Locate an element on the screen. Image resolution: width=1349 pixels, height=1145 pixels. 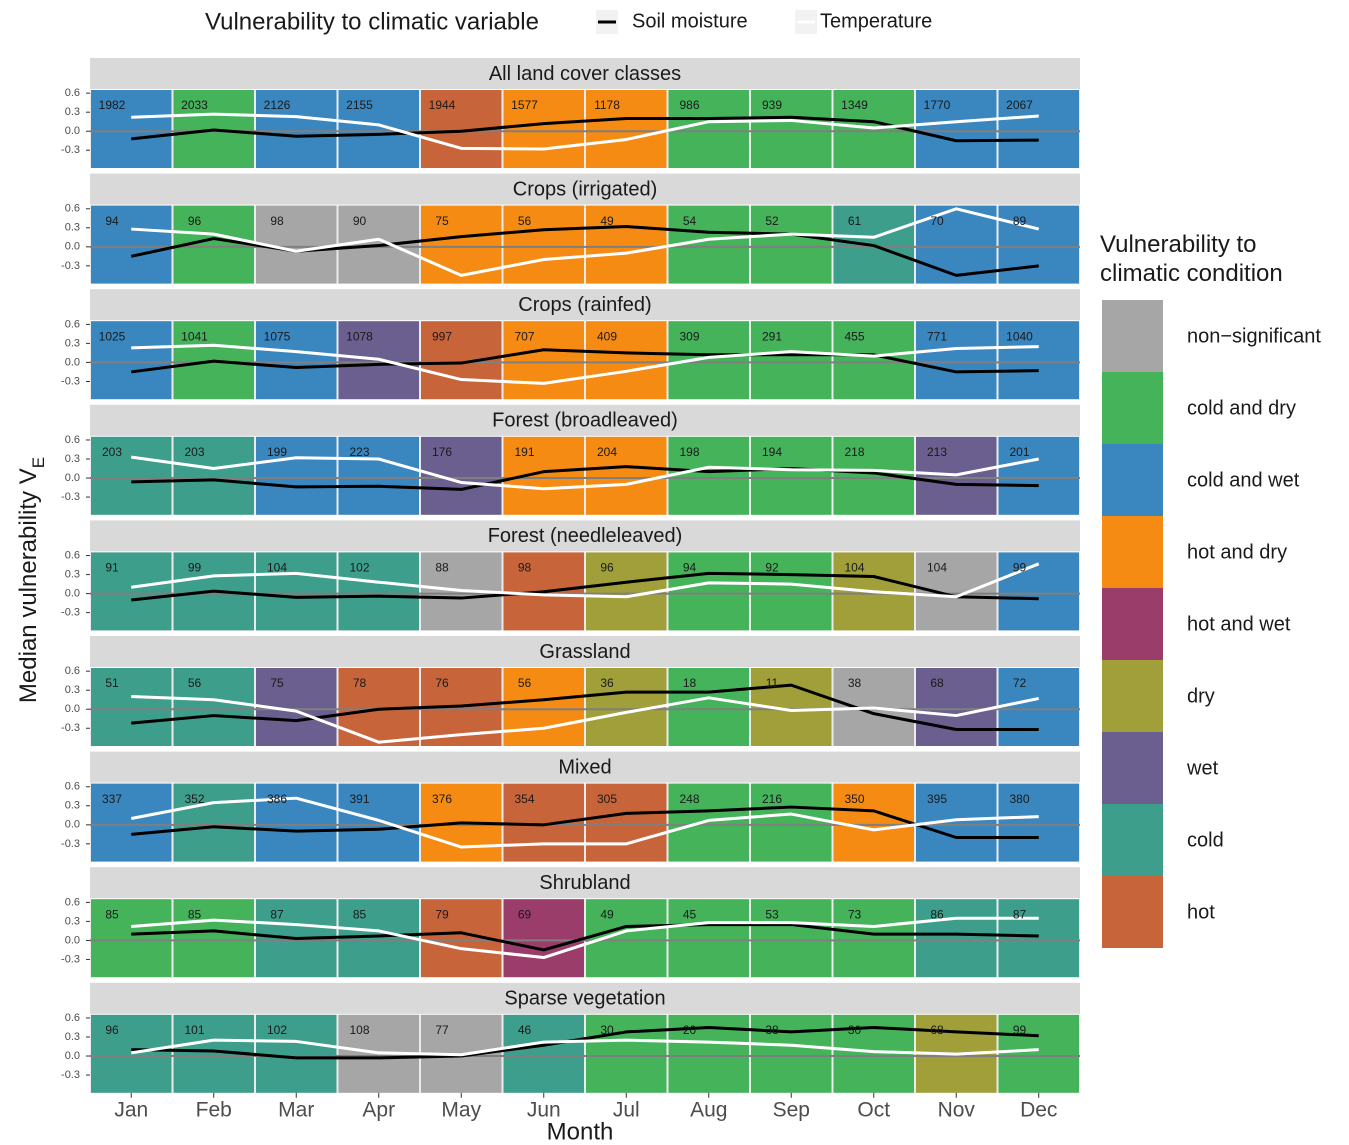
count-label: 176 is located at coordinates (442, 452).